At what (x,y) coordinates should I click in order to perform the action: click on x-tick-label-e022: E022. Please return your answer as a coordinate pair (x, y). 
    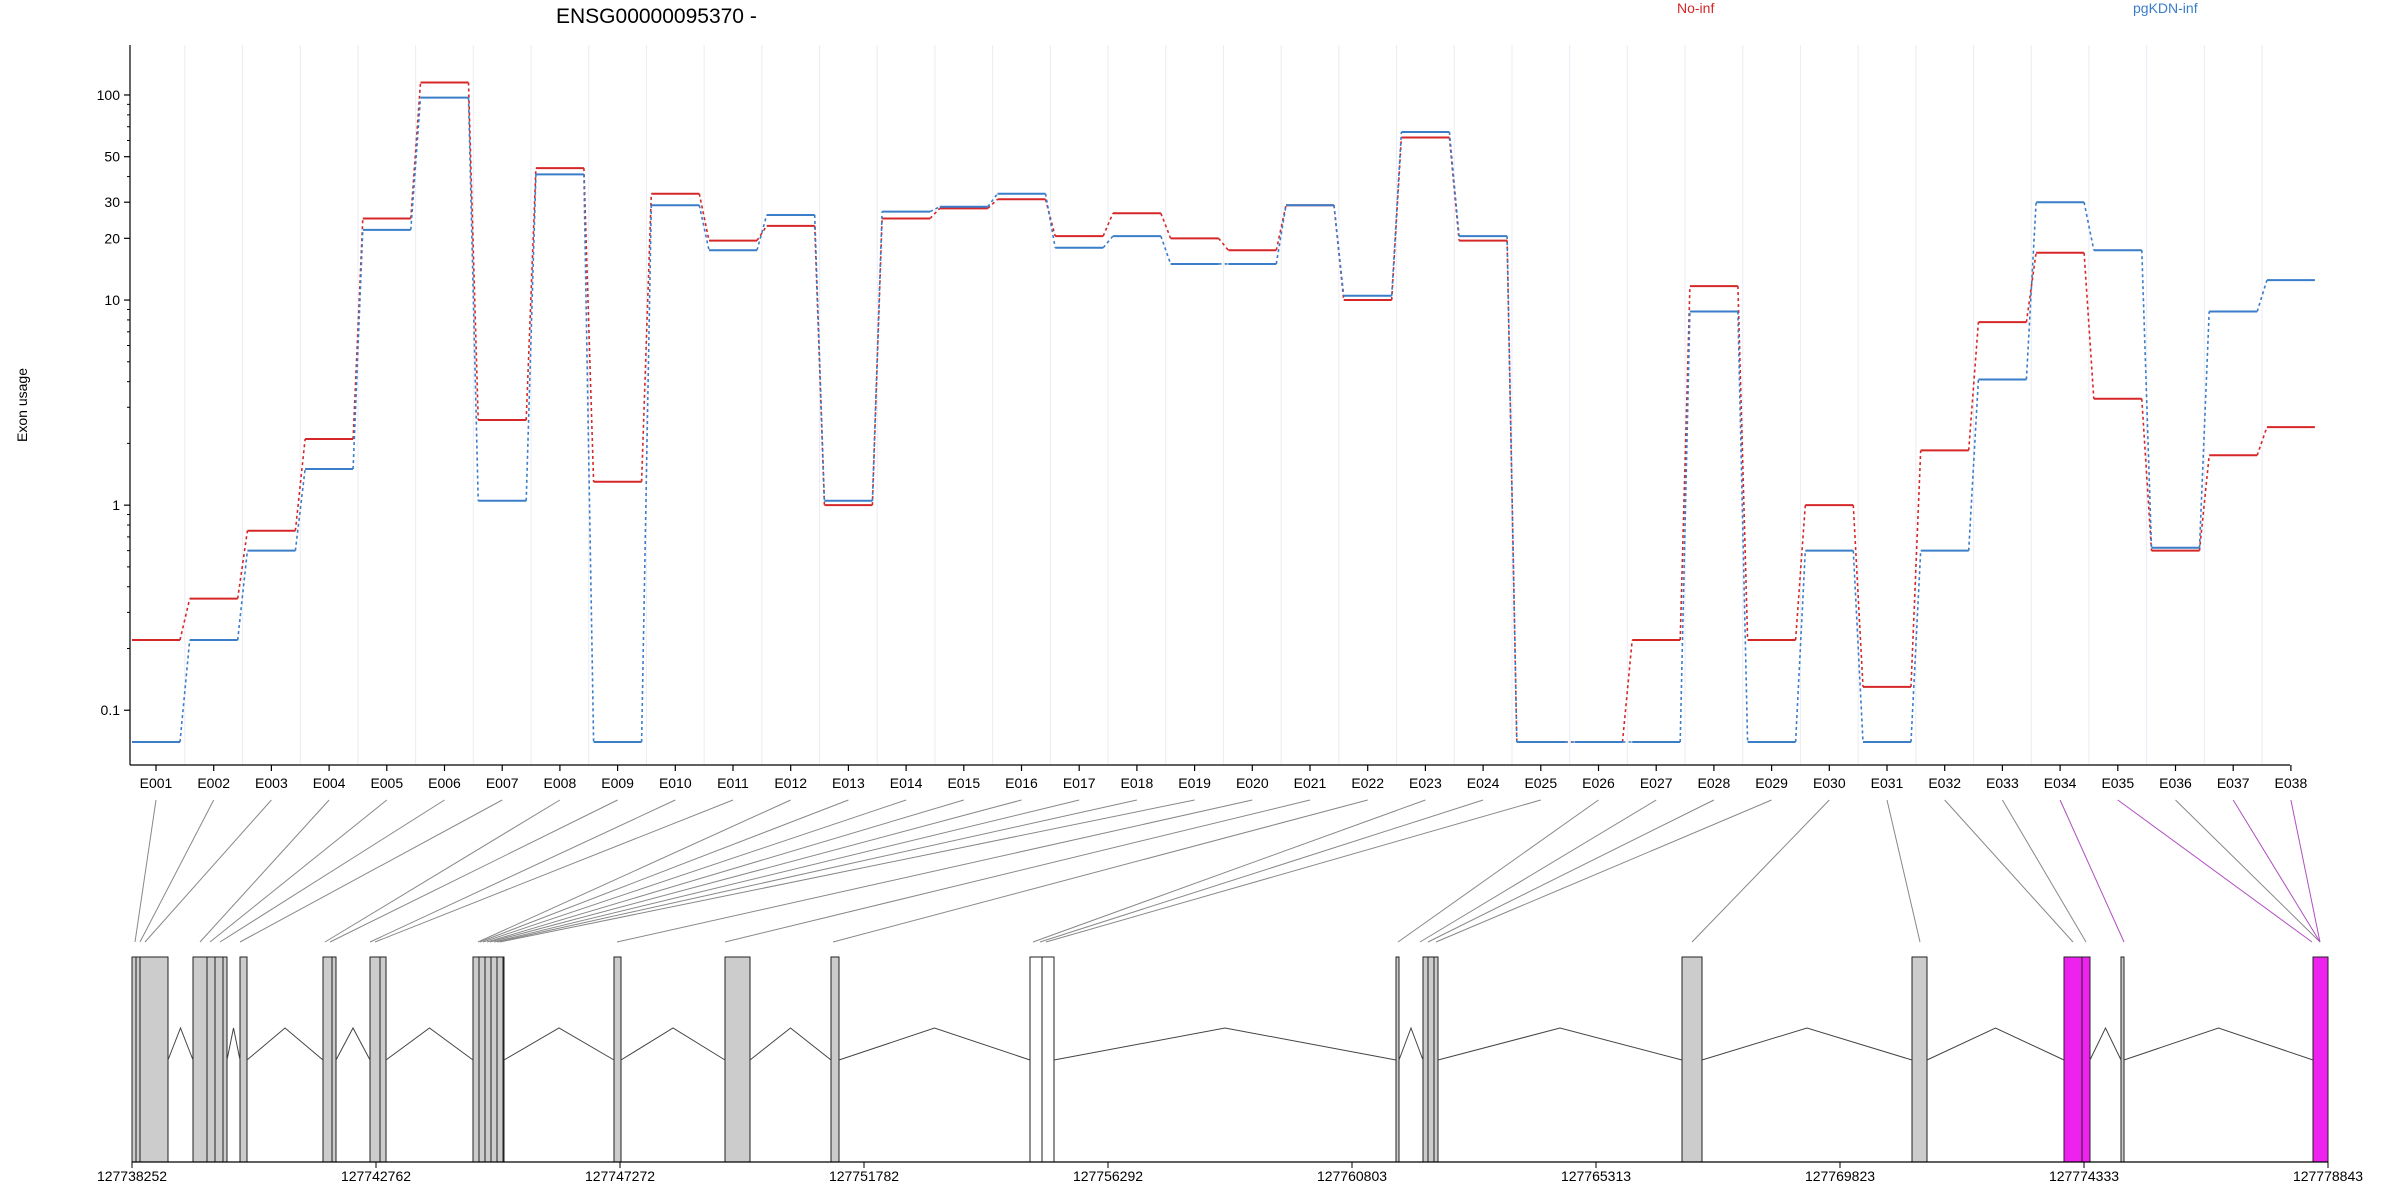
    Looking at the image, I should click on (1367, 783).